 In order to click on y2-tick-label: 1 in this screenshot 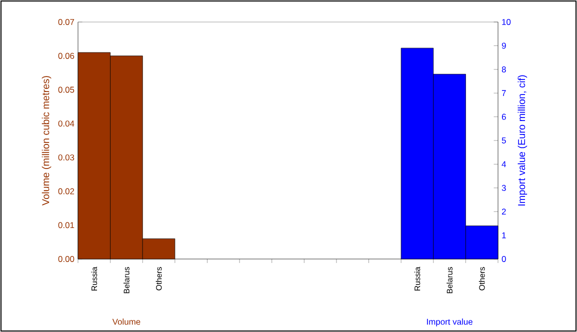, I will do `click(504, 235)`.